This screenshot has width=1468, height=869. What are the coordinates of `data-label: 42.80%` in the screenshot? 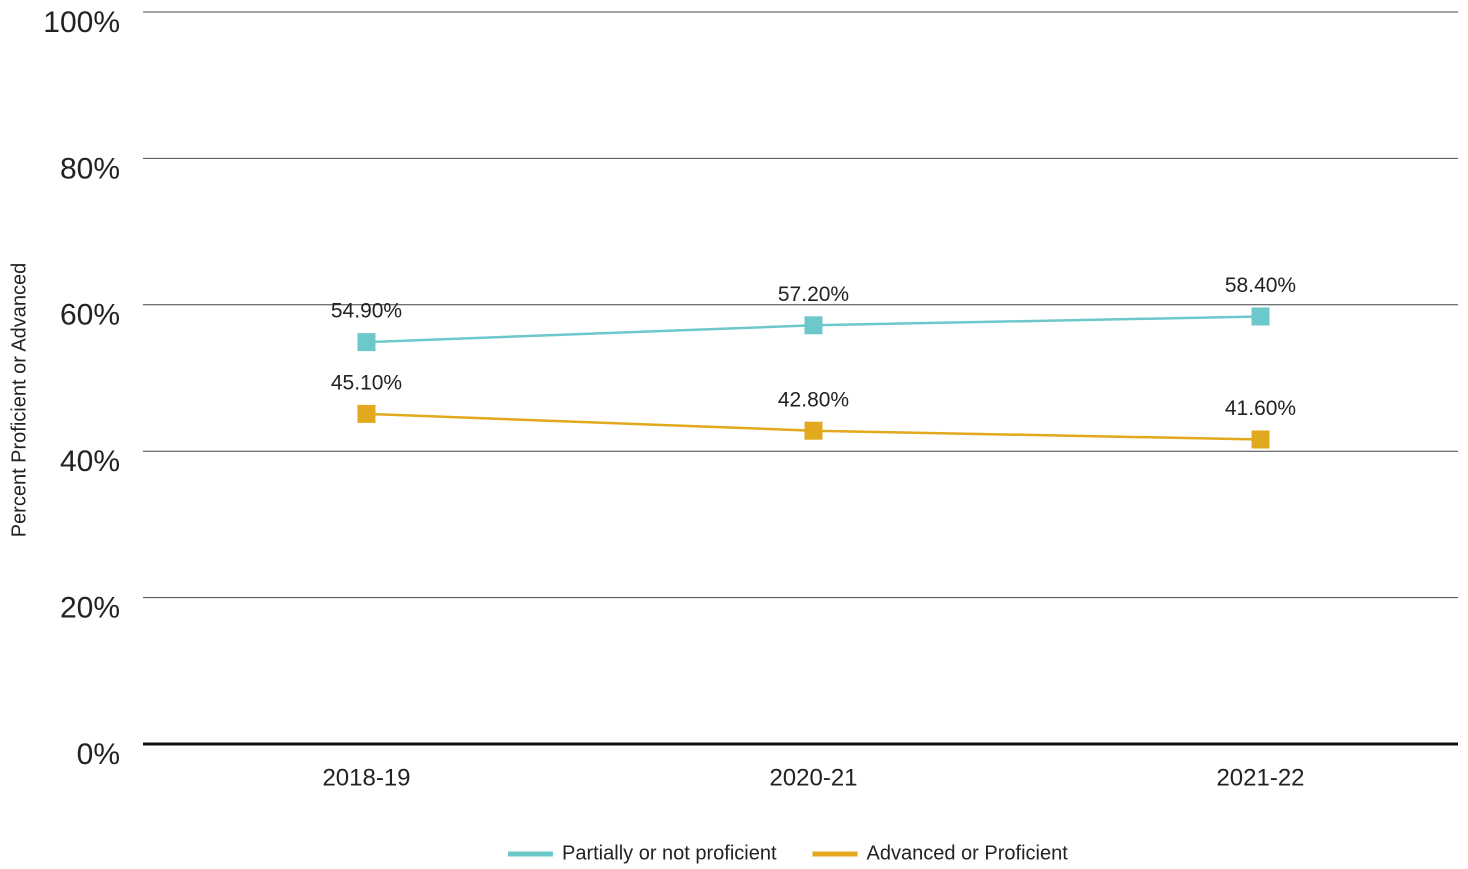 It's located at (813, 399).